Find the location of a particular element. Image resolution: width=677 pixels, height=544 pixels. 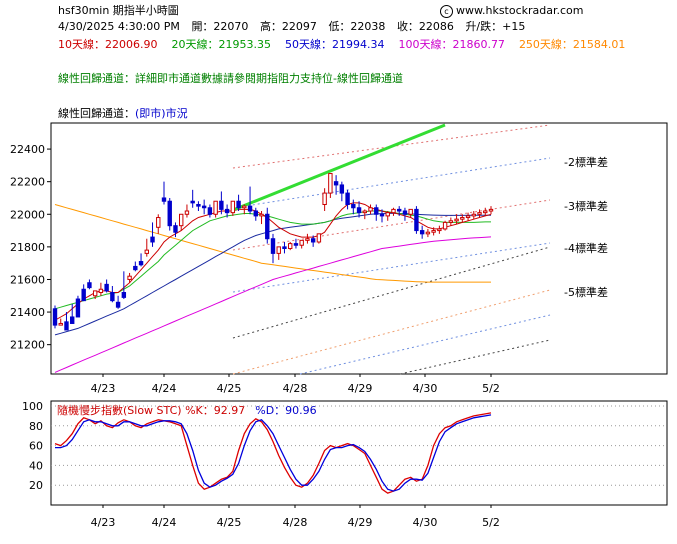

stochastic-title: 隨機慢步指數(Slow STC) %K：92.97 %D：90.96 is located at coordinates (187, 410).